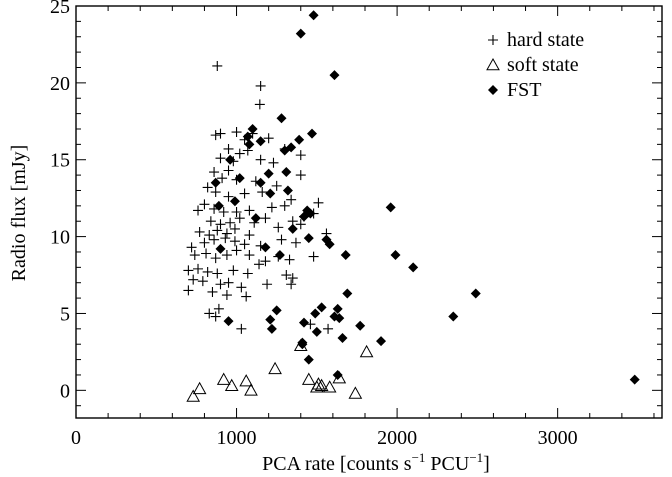 The width and height of the screenshot is (672, 477). Describe the element at coordinates (60, 161) in the screenshot. I see `y-tick-label: 15` at that location.